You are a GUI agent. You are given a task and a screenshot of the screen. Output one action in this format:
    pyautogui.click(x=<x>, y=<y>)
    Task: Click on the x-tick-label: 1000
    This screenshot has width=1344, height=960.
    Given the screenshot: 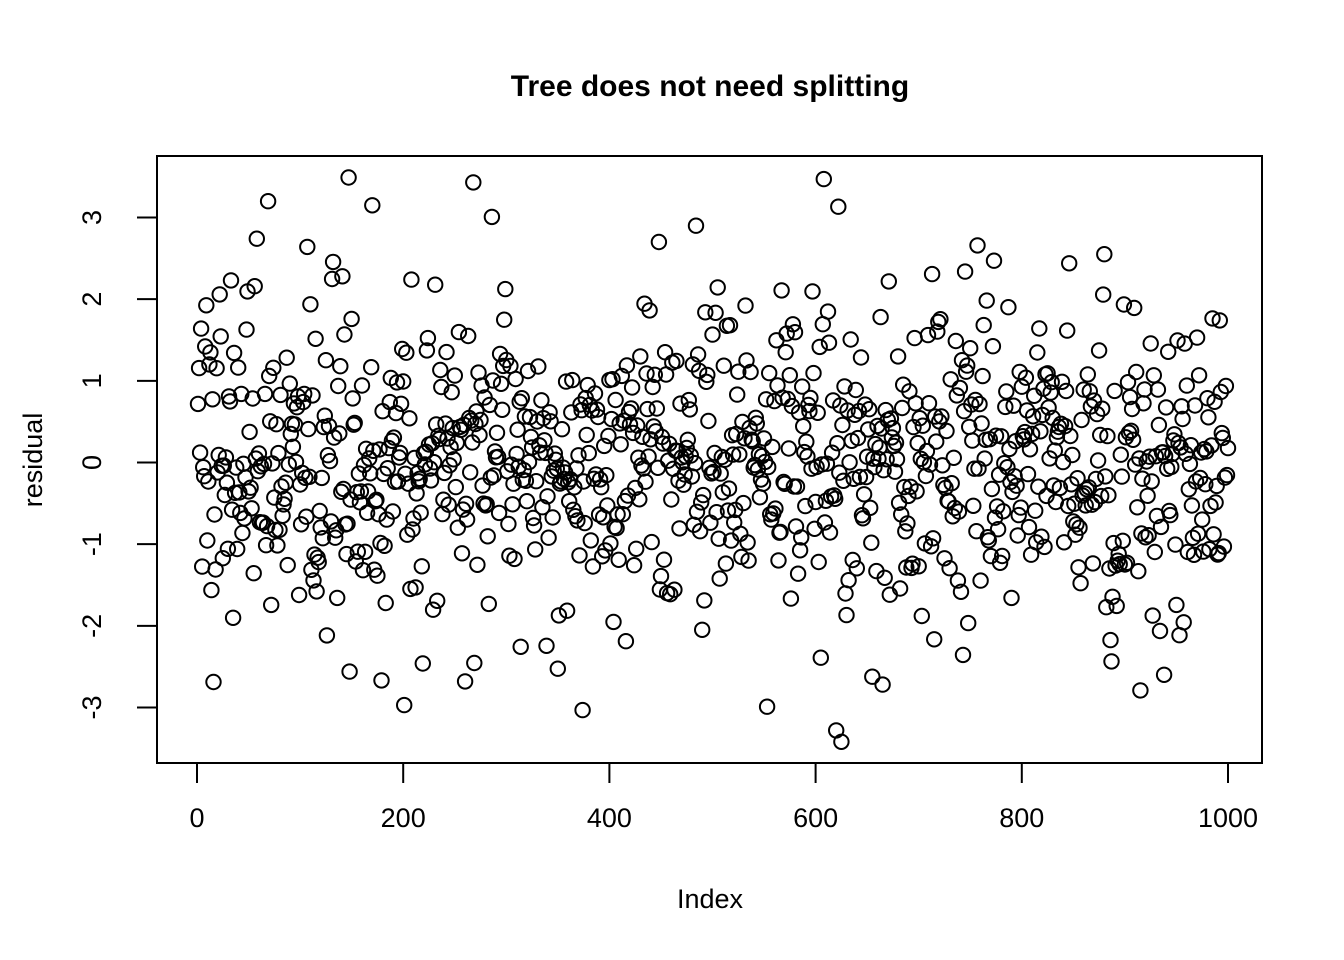 What is the action you would take?
    pyautogui.click(x=1228, y=818)
    